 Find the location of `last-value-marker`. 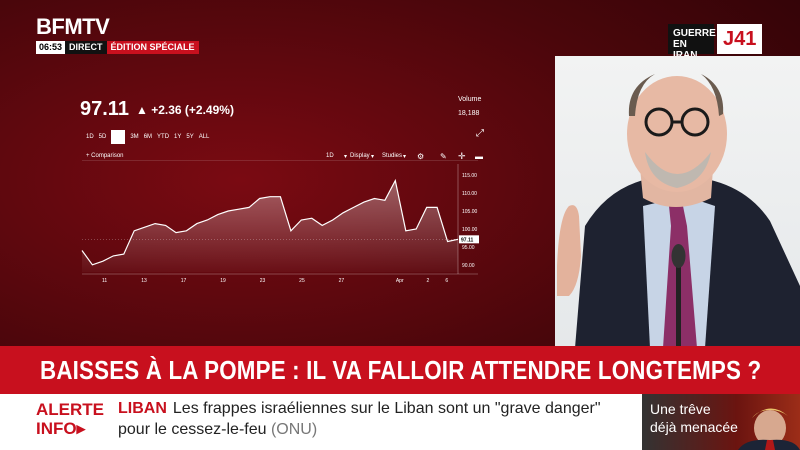

last-value-marker is located at coordinates (469, 239).